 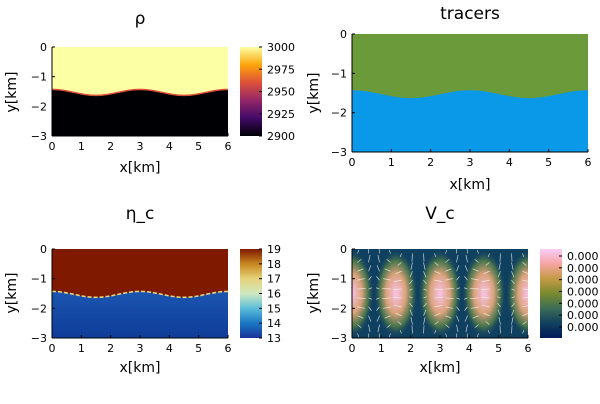 I want to click on y-tick-label: −1, so click(x=39, y=279).